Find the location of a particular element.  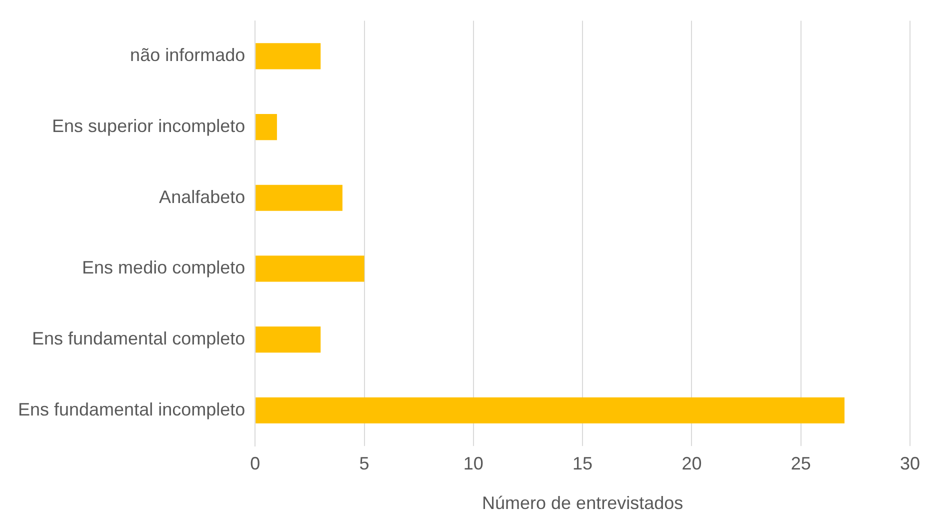

x-tick-label: 20 is located at coordinates (692, 464).